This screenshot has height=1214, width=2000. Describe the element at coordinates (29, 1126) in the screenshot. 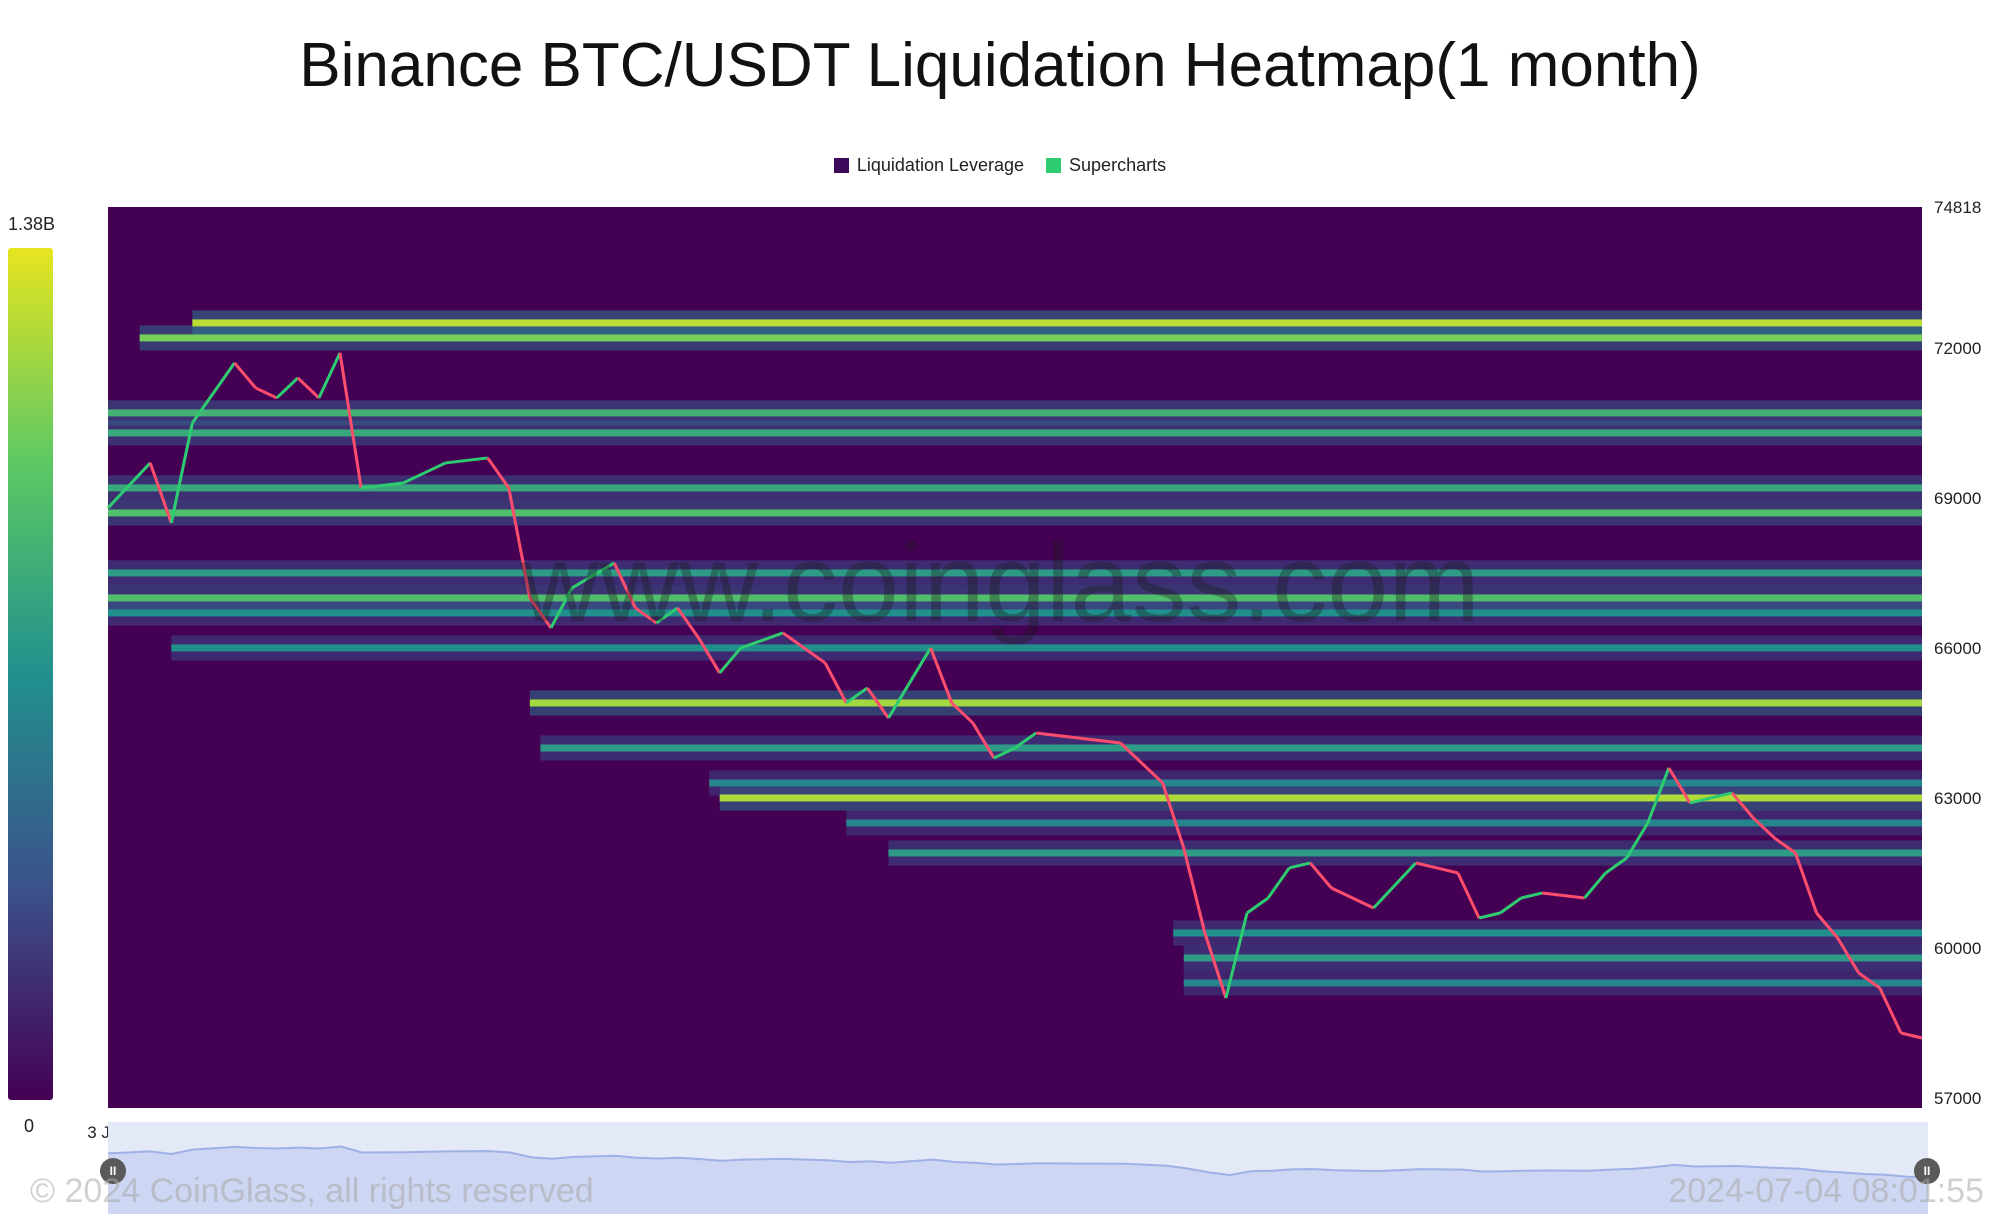

I see `colorscale-min-label: 0` at that location.